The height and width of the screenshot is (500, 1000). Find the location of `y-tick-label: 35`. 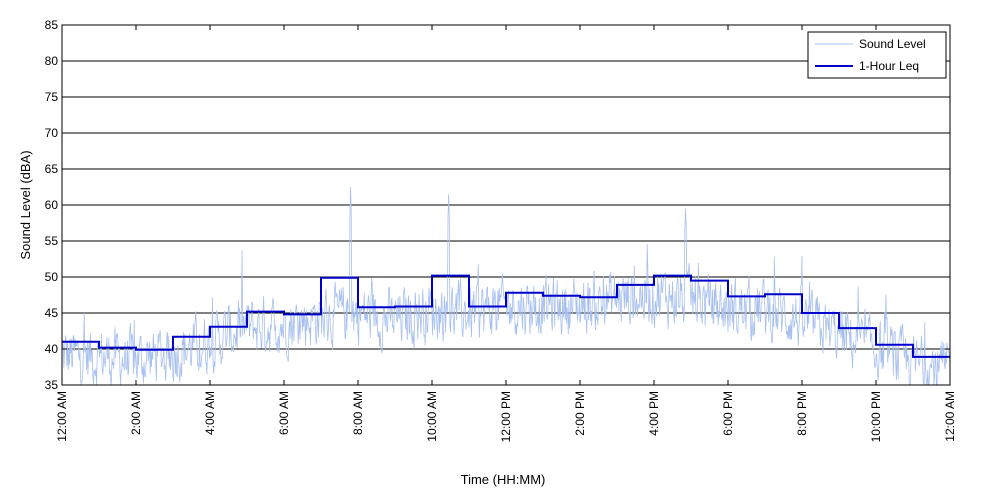

y-tick-label: 35 is located at coordinates (52, 385).